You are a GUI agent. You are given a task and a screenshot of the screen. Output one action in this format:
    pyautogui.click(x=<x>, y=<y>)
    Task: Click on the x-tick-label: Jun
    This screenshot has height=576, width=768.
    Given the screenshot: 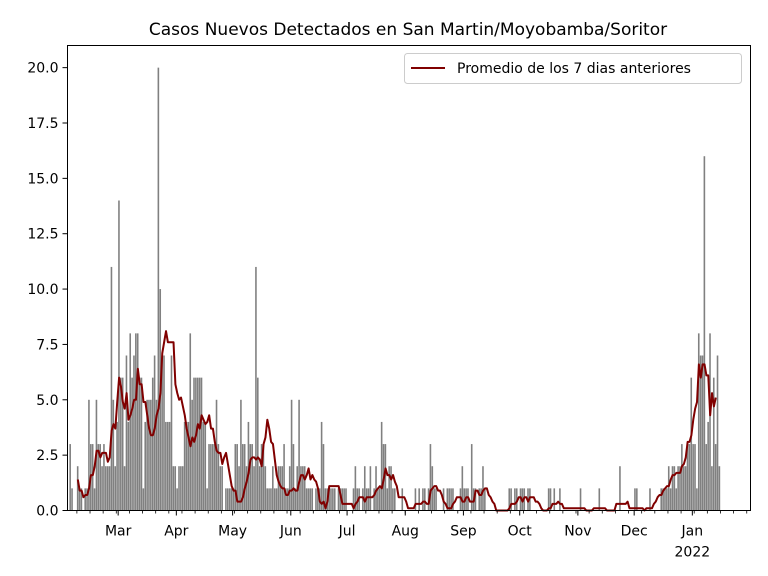 What is the action you would take?
    pyautogui.click(x=290, y=532)
    